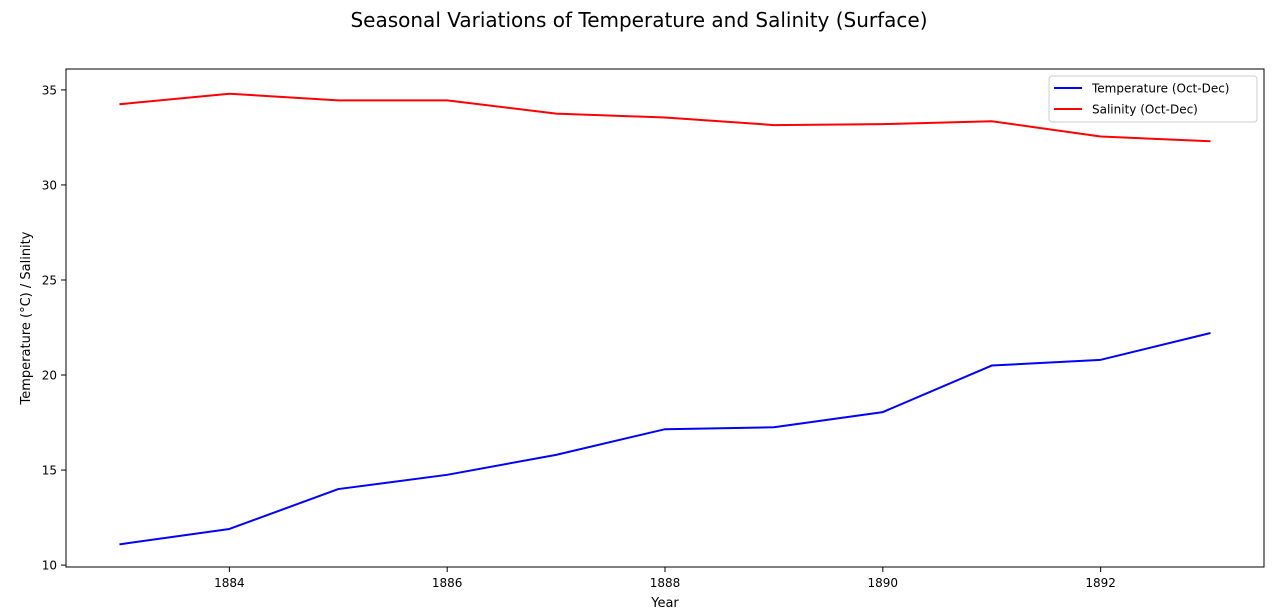  Describe the element at coordinates (49, 471) in the screenshot. I see `y-tick-label: 15` at that location.